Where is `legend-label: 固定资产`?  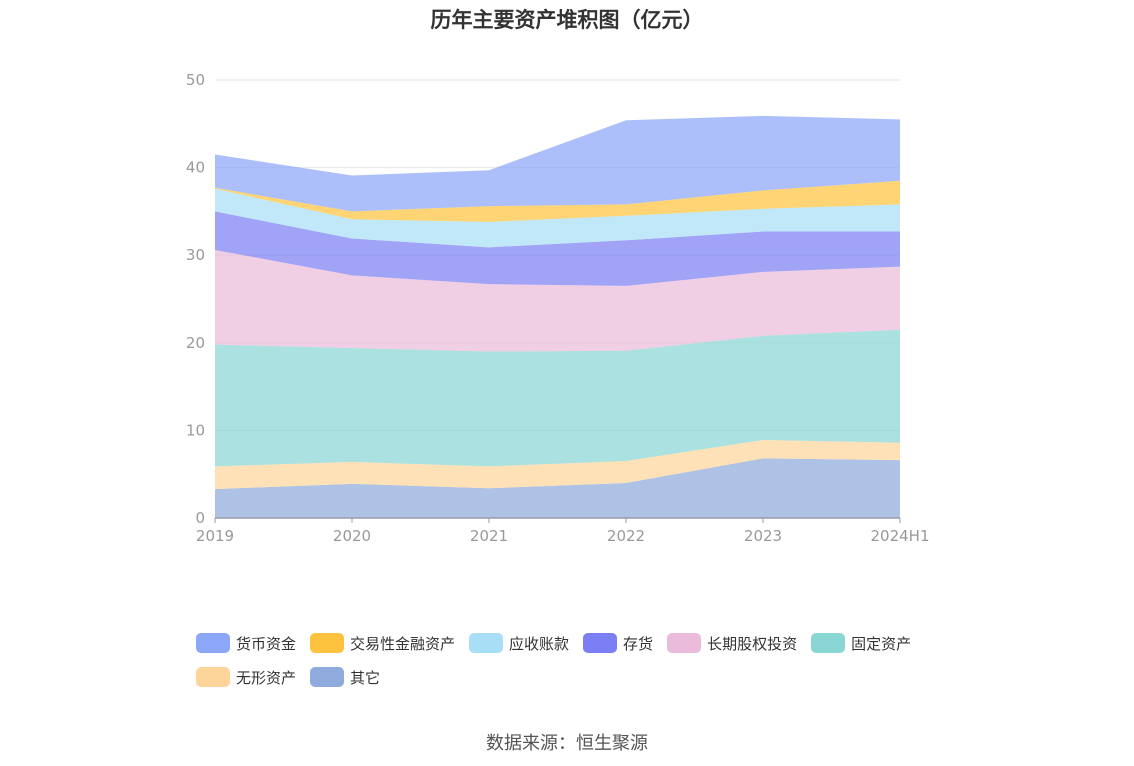
legend-label: 固定资产 is located at coordinates (881, 643).